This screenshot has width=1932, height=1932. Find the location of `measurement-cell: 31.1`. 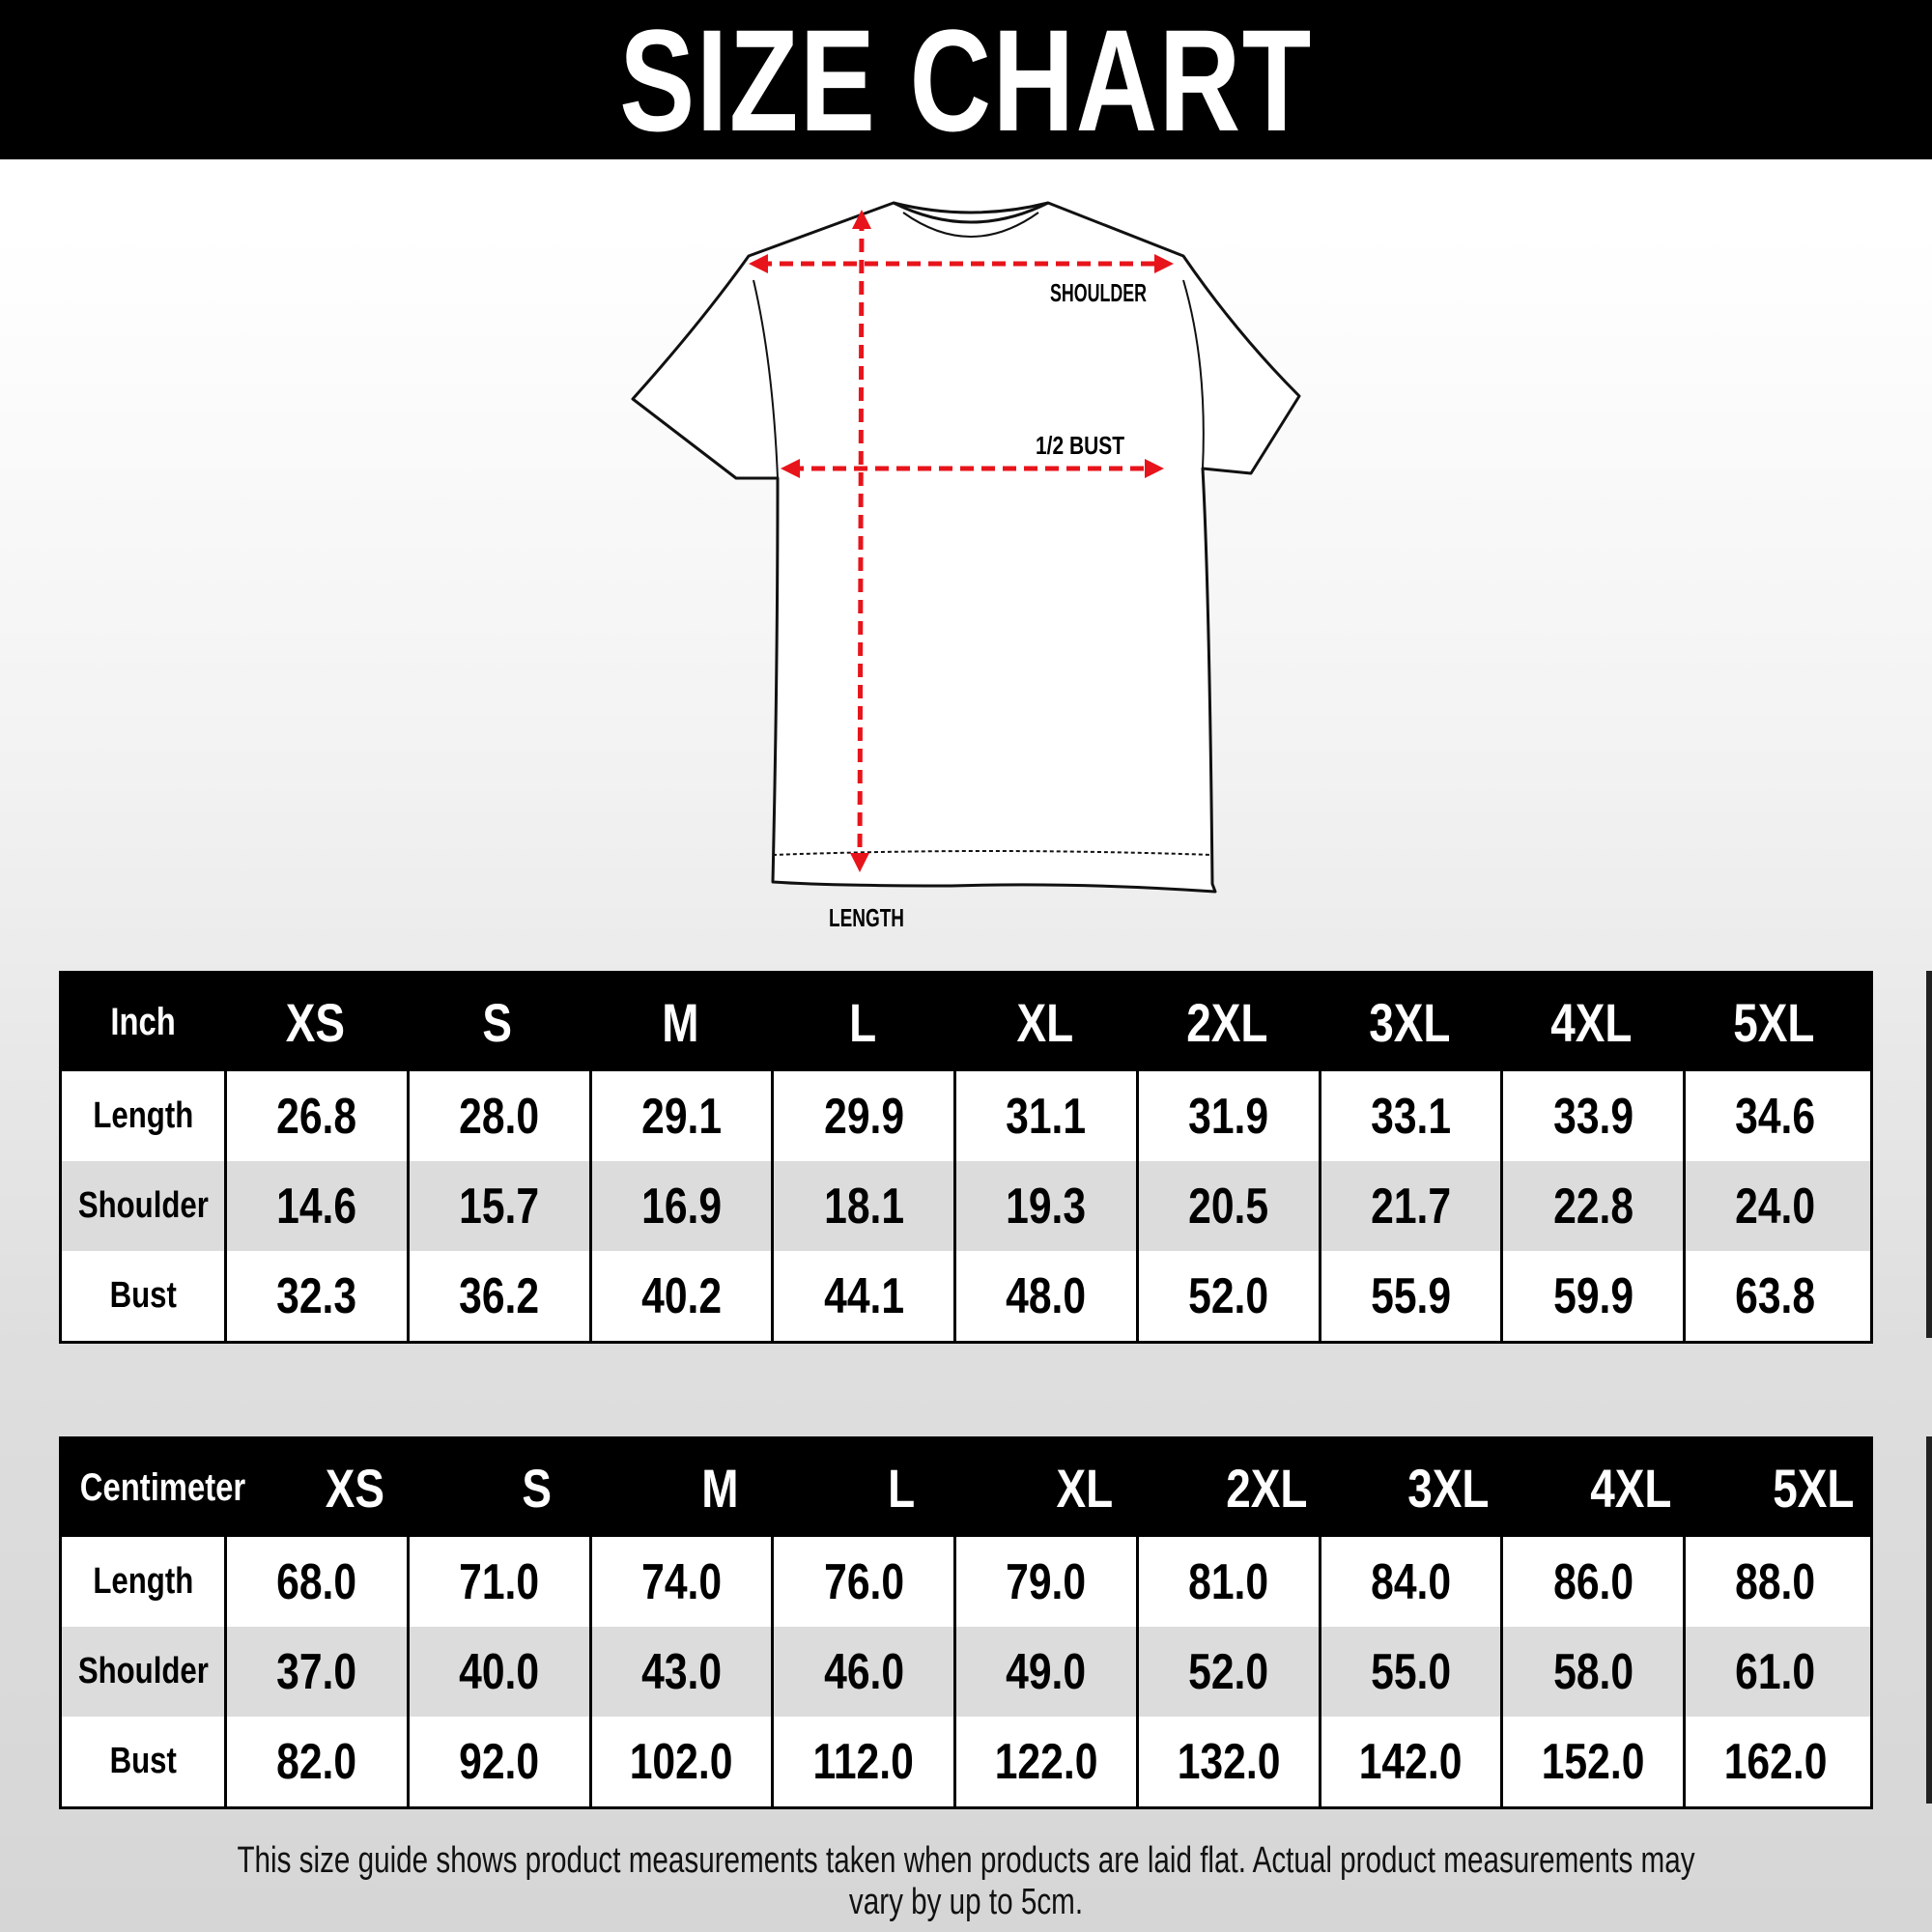

measurement-cell: 31.1 is located at coordinates (1044, 1116).